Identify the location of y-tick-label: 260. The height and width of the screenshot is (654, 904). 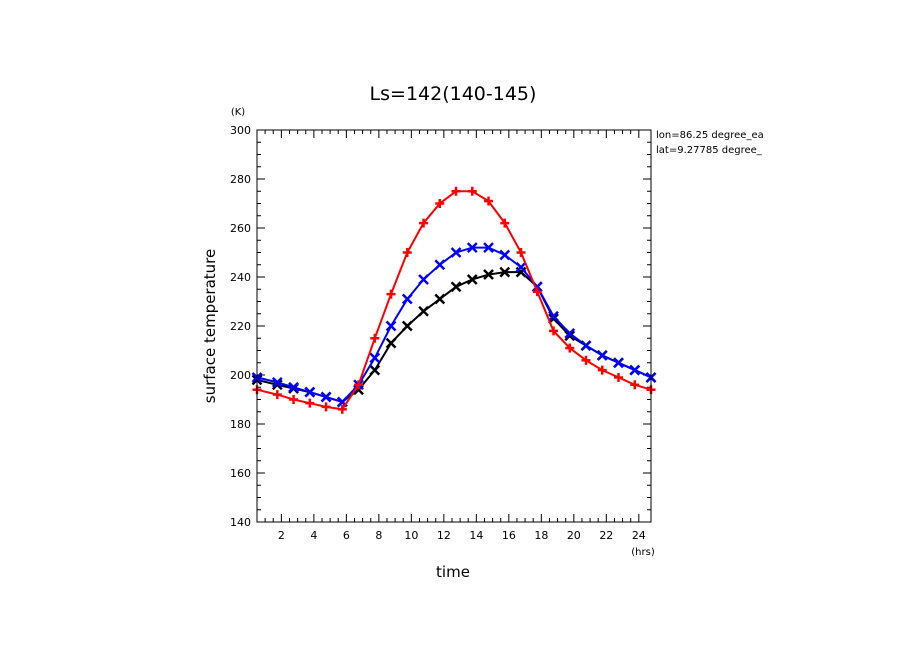
(240, 228).